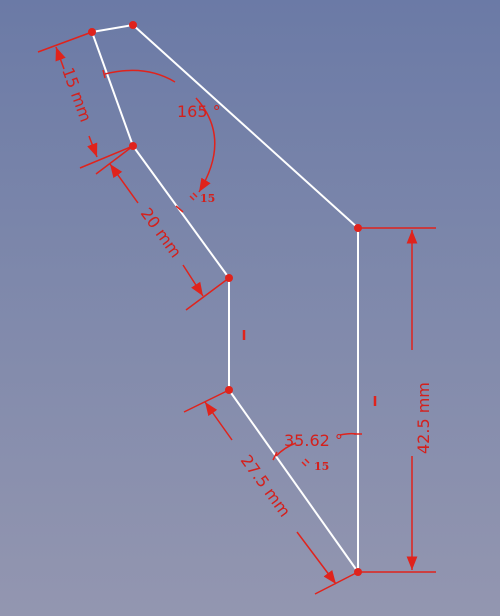  Describe the element at coordinates (309, 368) in the screenshot. I see `vertical-constraints` at that location.